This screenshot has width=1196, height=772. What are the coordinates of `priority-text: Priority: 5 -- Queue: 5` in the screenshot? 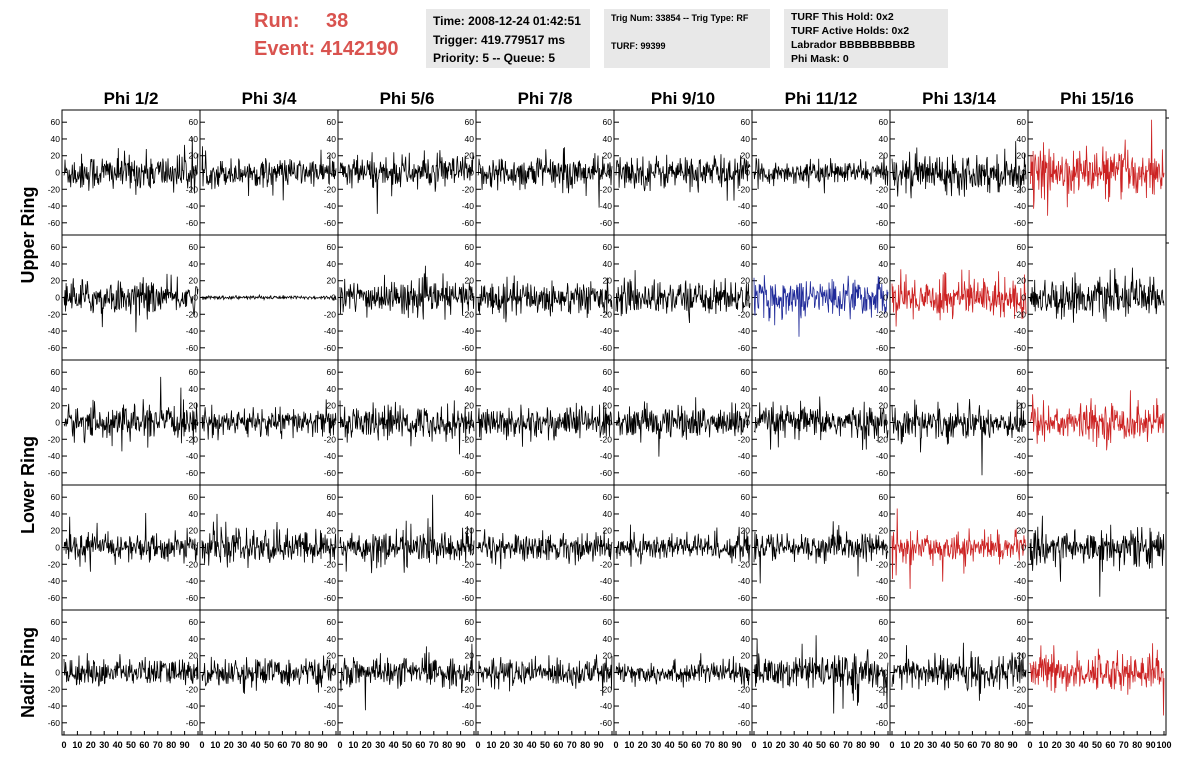 It's located at (494, 58).